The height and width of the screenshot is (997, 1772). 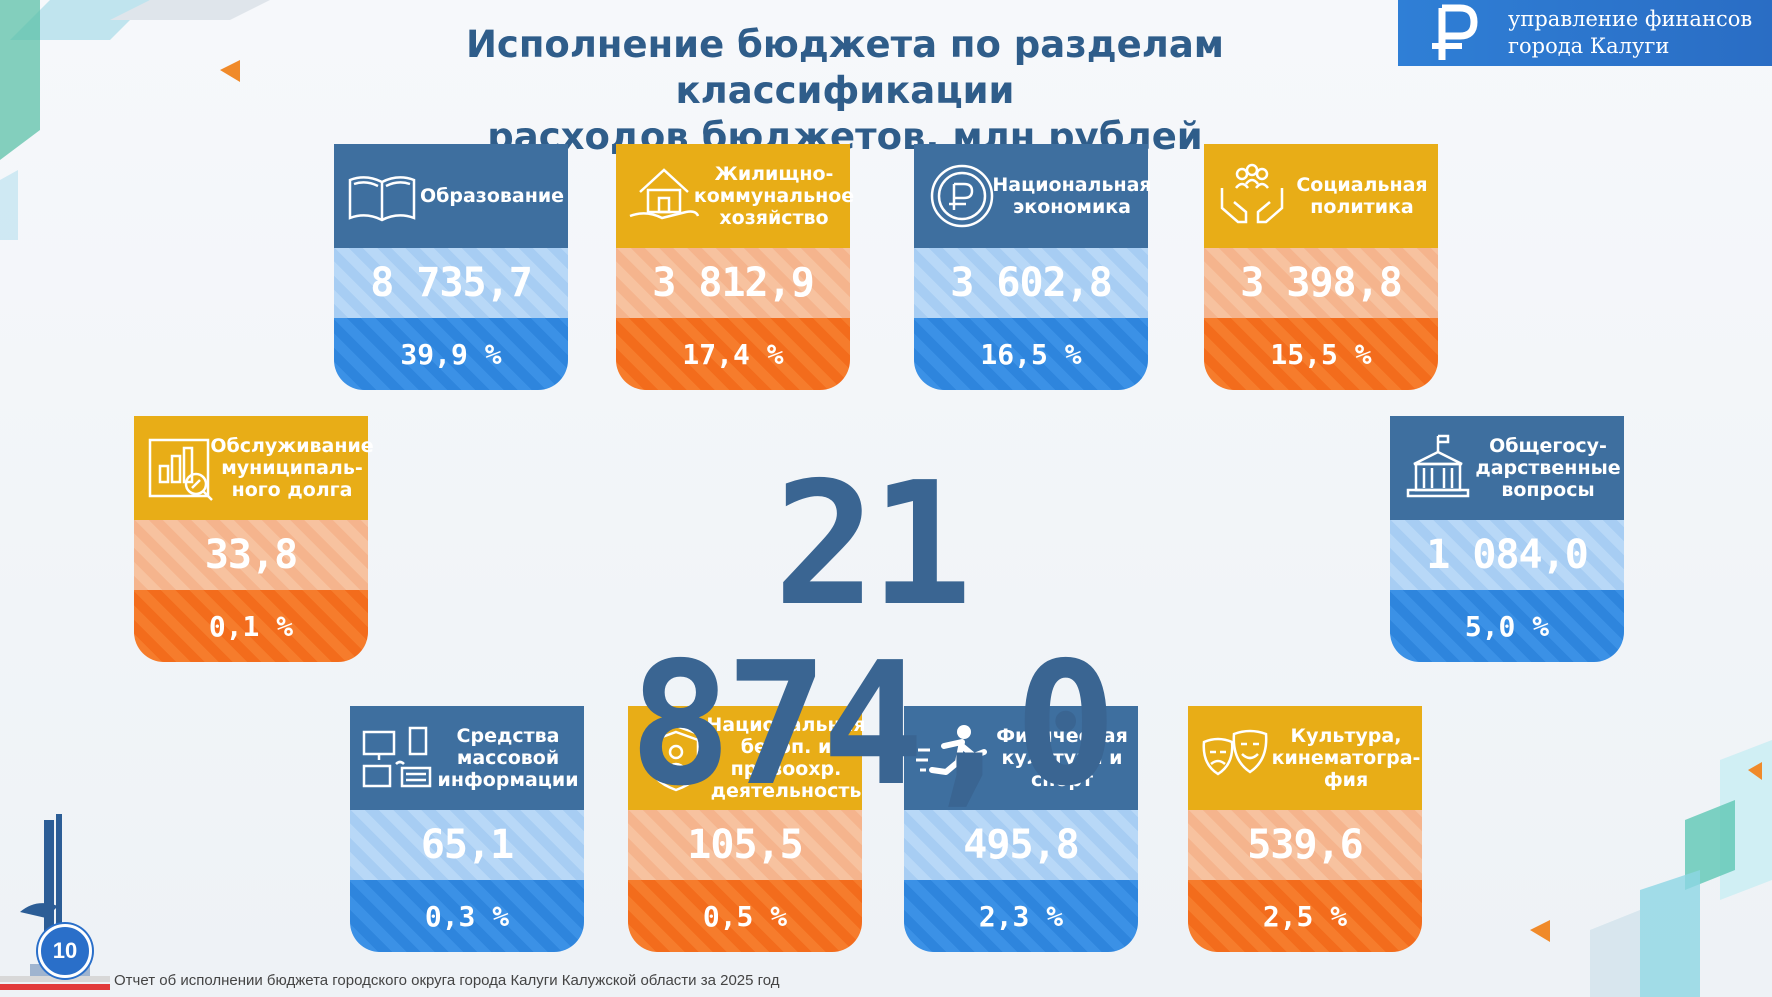 I want to click on card-label: Культура, кинематогра-фия, so click(x=1346, y=758).